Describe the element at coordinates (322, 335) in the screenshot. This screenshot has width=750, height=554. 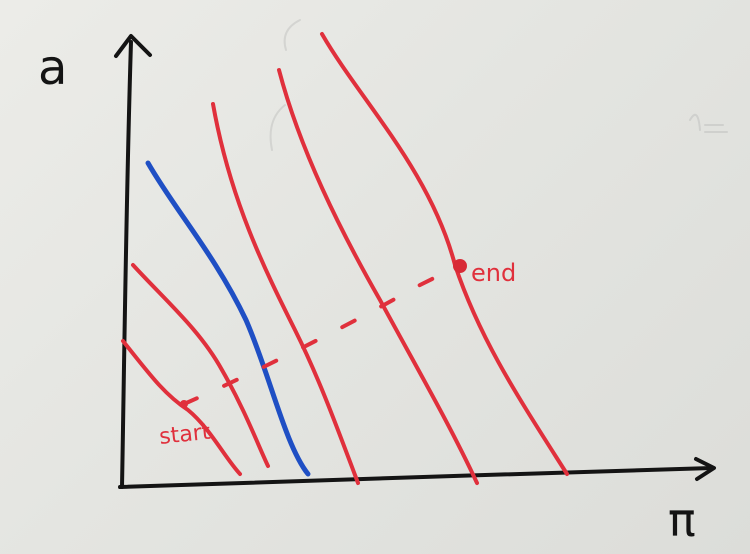
I see `dashed-path` at that location.